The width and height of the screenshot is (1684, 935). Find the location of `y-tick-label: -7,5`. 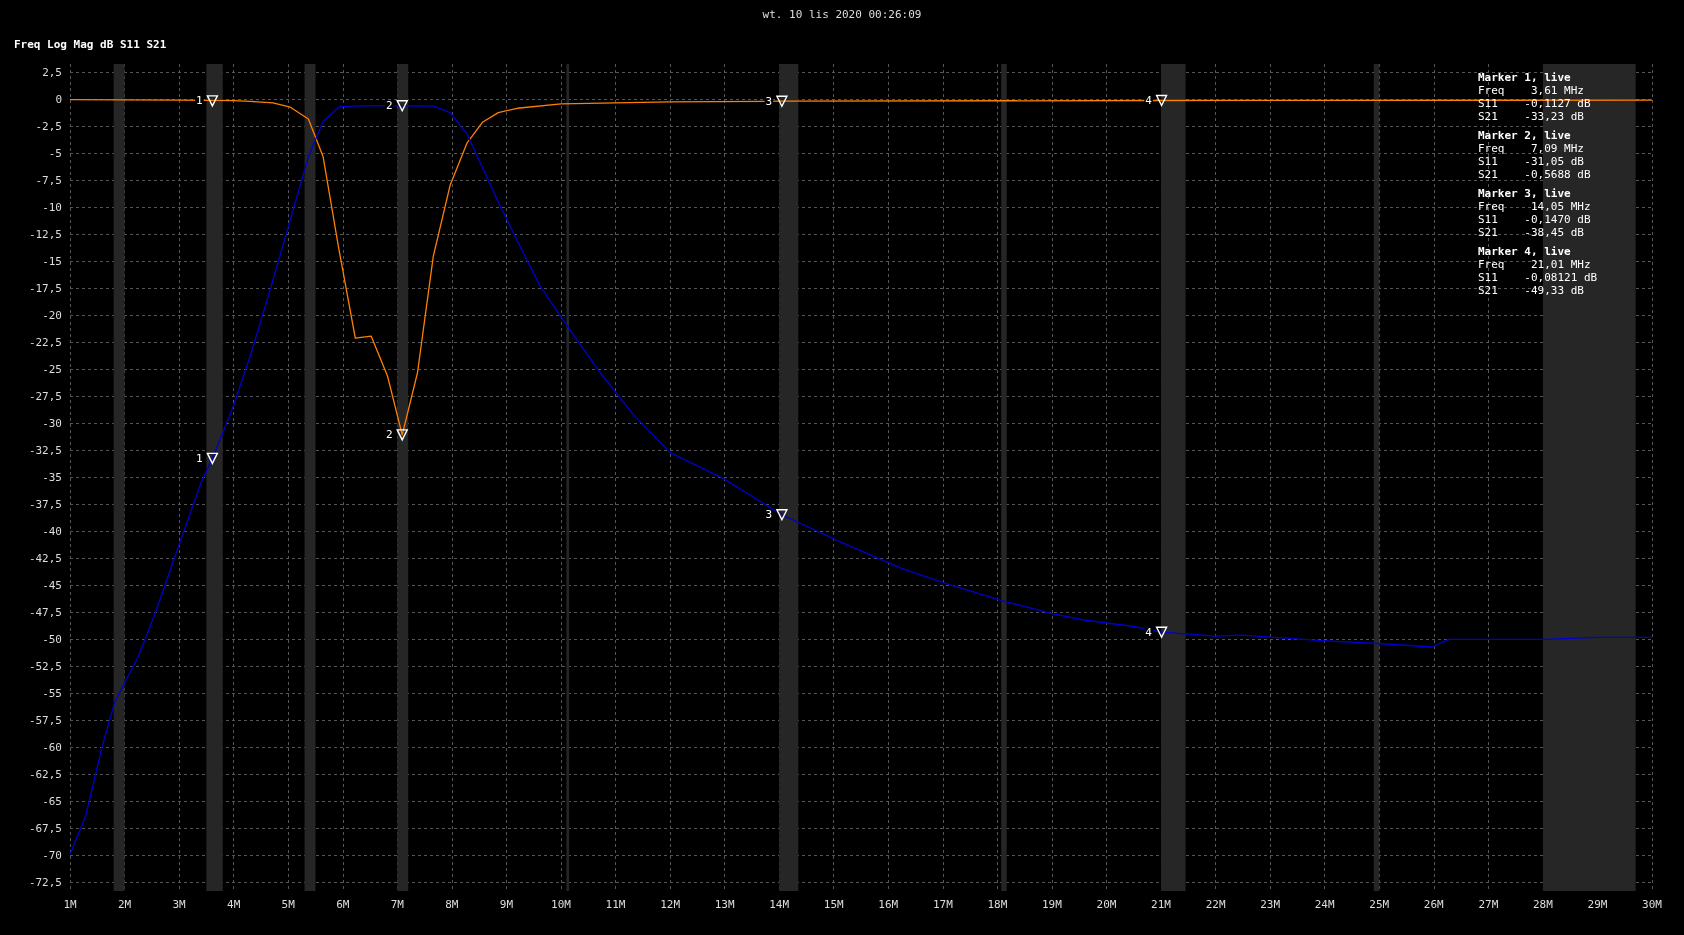

y-tick-label: -7,5 is located at coordinates (48, 181).